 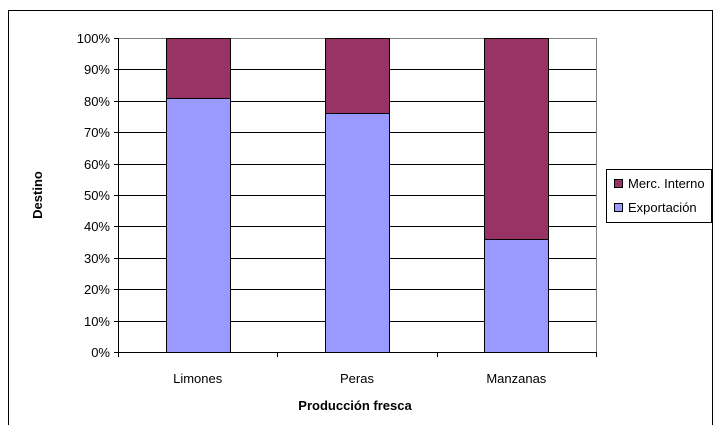 What do you see at coordinates (94, 38) in the screenshot?
I see `y-tick-label: 100%` at bounding box center [94, 38].